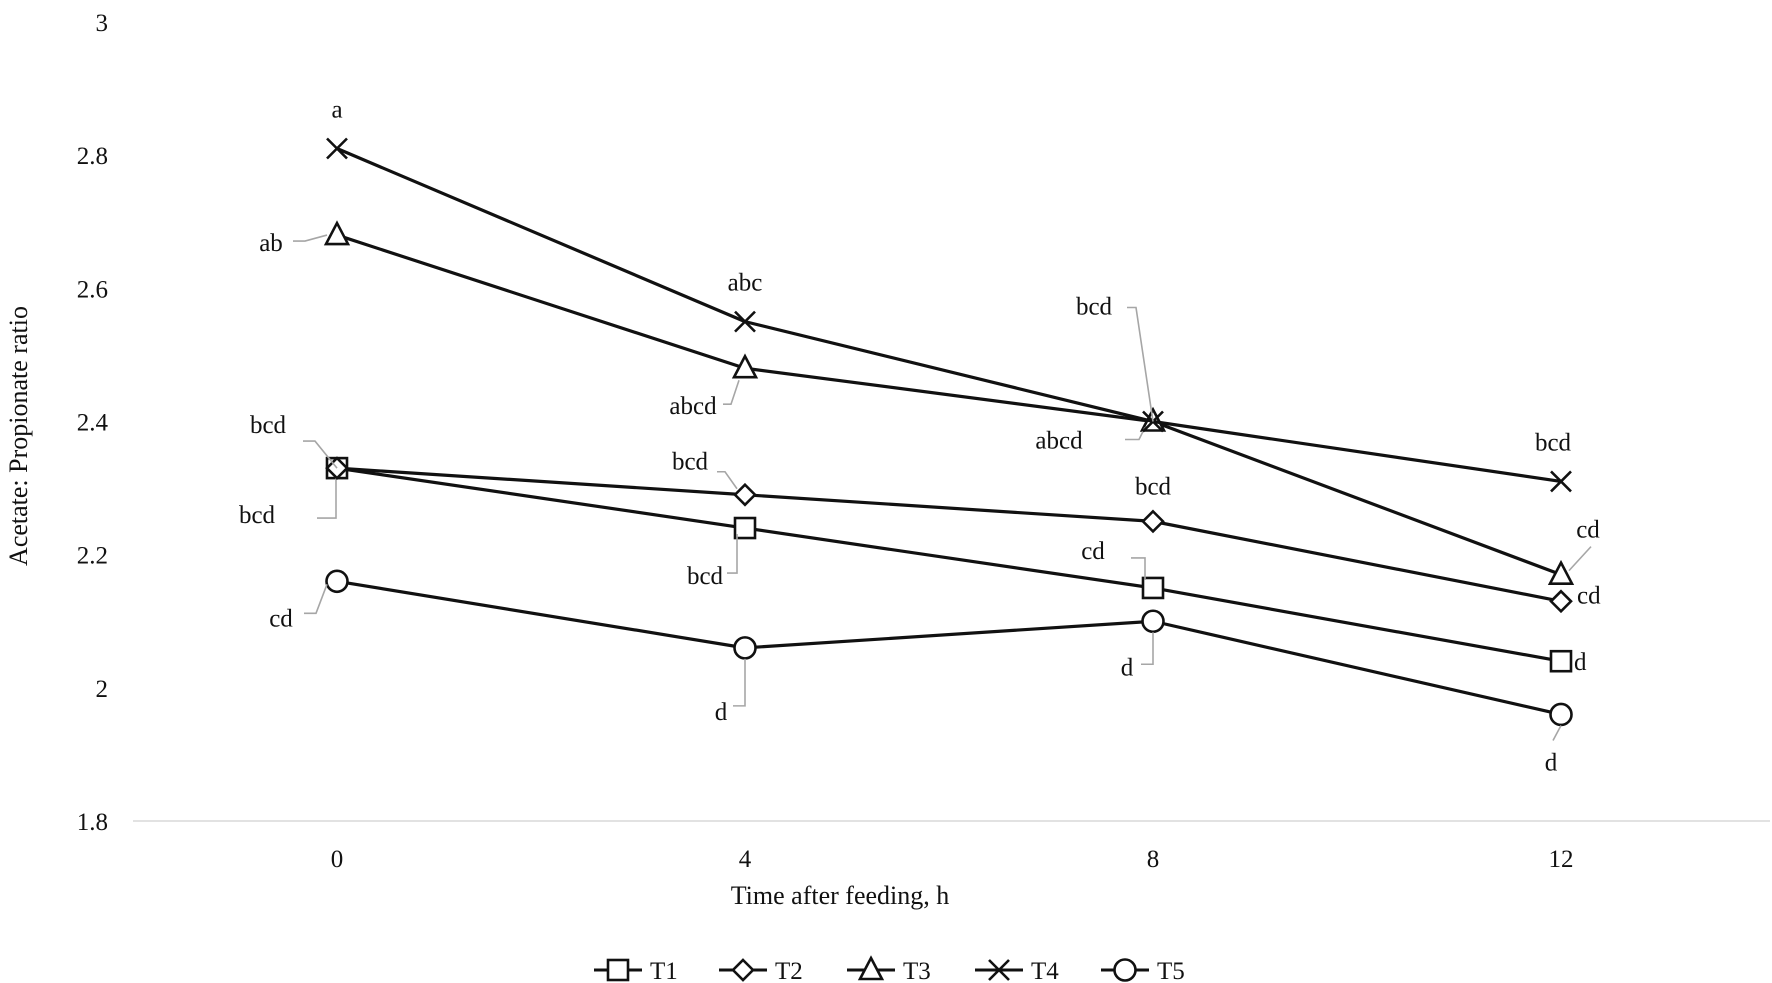  Describe the element at coordinates (949, 648) in the screenshot. I see `series-line-t5` at that location.